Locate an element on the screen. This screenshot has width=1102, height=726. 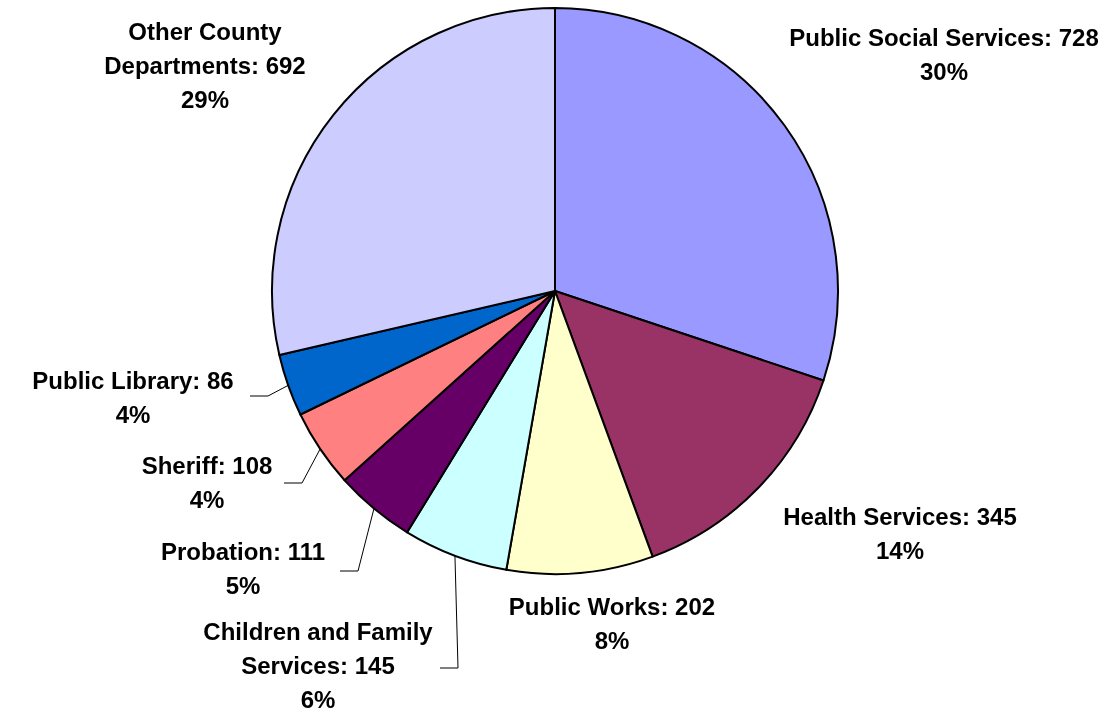
slice-label: Public Works: 202 8% is located at coordinates (612, 623).